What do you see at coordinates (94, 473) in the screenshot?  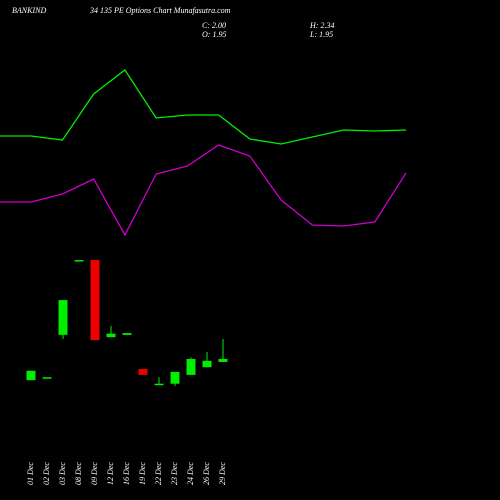 I see `x-tick-label: 09 Dec` at bounding box center [94, 473].